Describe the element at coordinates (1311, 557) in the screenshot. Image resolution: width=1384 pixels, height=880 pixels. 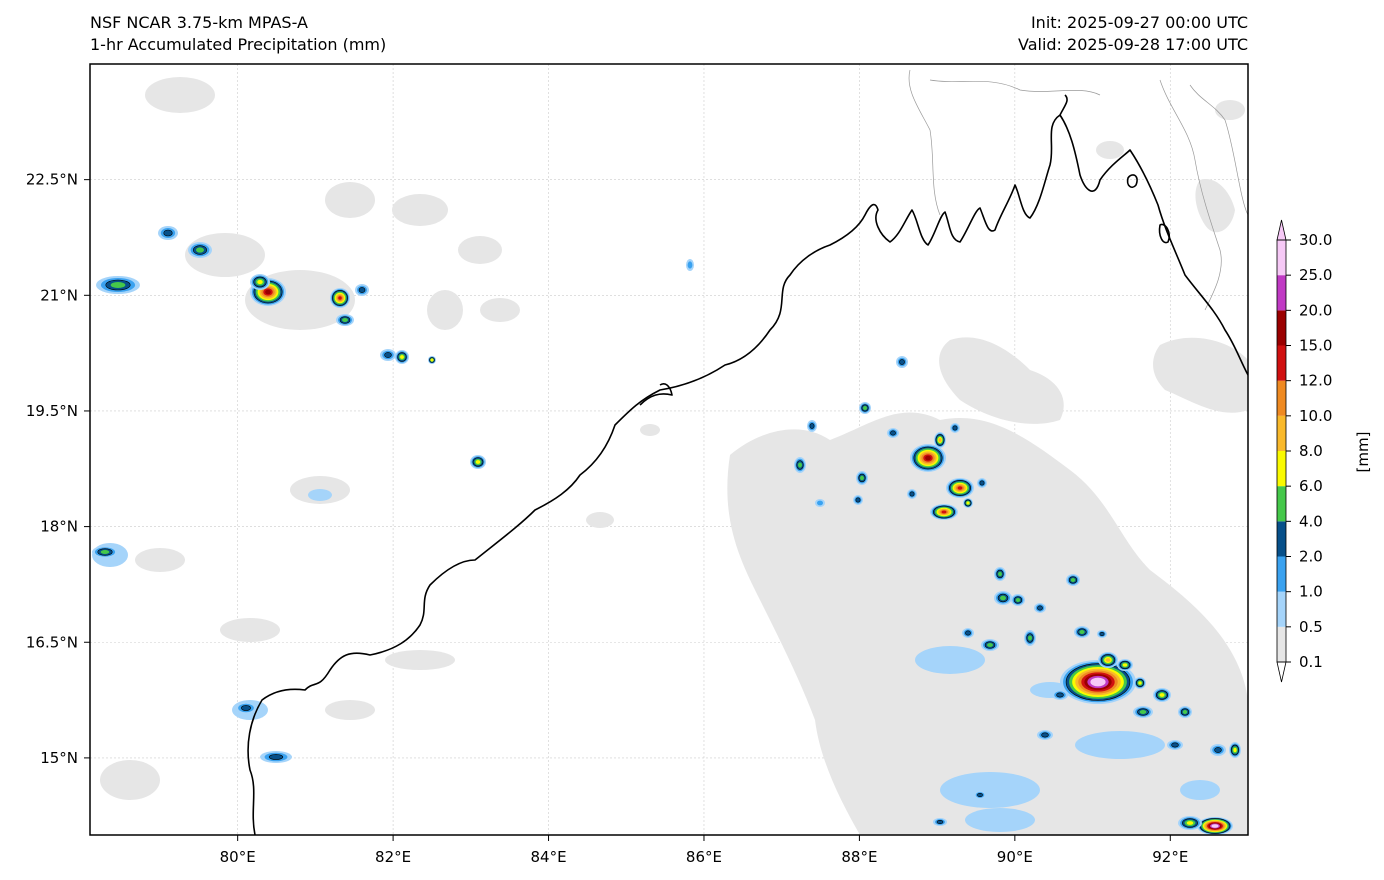
I see `colorbar-level-label: 2.0` at that location.